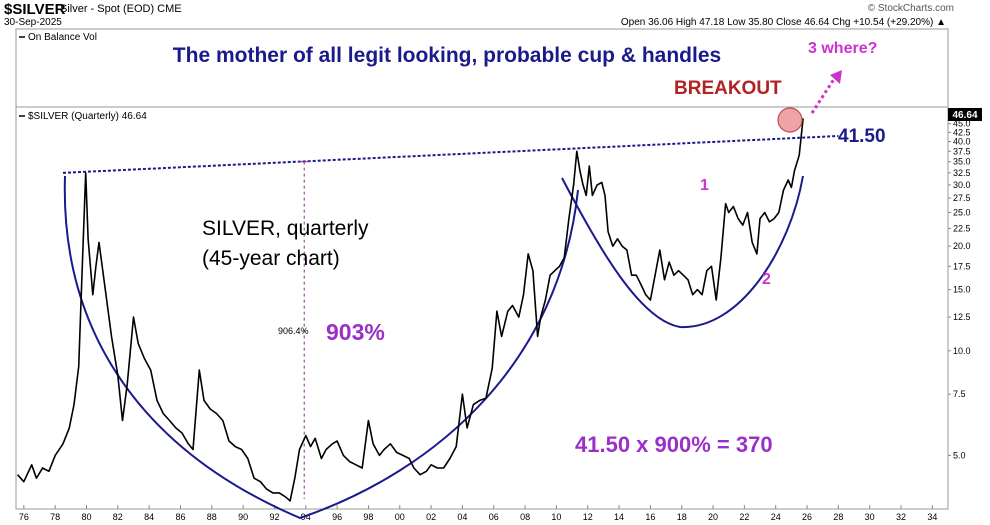 This screenshot has width=990, height=525. What do you see at coordinates (55, 517) in the screenshot?
I see `x-tick-label: 78` at bounding box center [55, 517].